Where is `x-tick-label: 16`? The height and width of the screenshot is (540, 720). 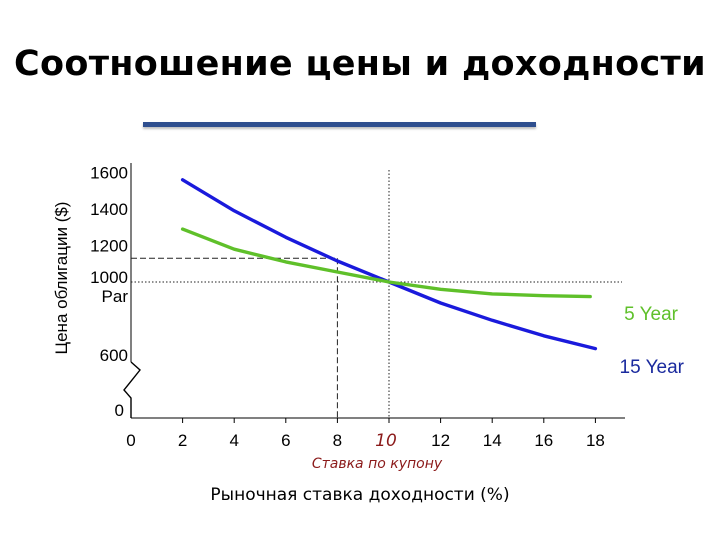
x-tick-label: 16 is located at coordinates (543, 440).